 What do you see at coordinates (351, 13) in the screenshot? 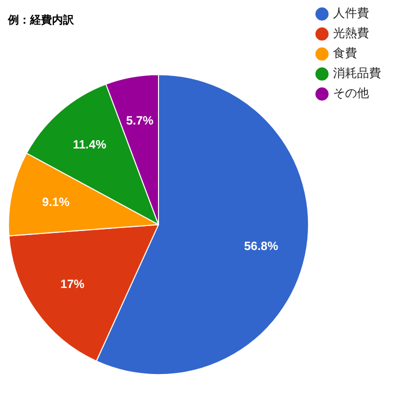
I see `legend-label: 人件費` at bounding box center [351, 13].